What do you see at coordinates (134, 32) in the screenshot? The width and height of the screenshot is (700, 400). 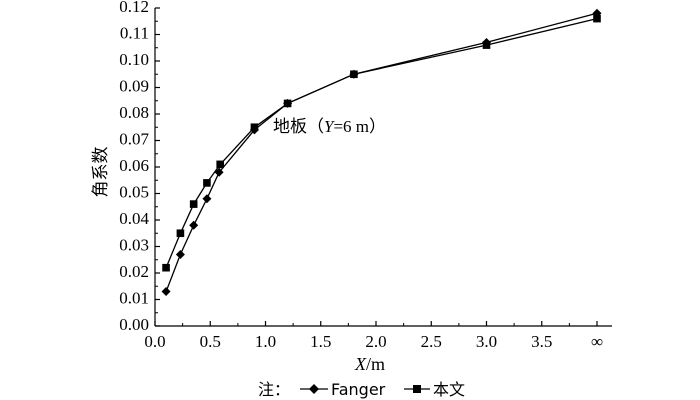 I see `y-tick-label: 0.11` at bounding box center [134, 32].